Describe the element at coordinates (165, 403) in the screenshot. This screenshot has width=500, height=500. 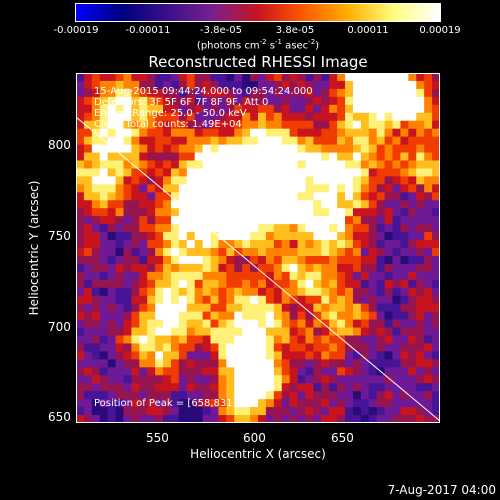
I see `info-peak-position: Position of Peak = [658,831]` at that location.